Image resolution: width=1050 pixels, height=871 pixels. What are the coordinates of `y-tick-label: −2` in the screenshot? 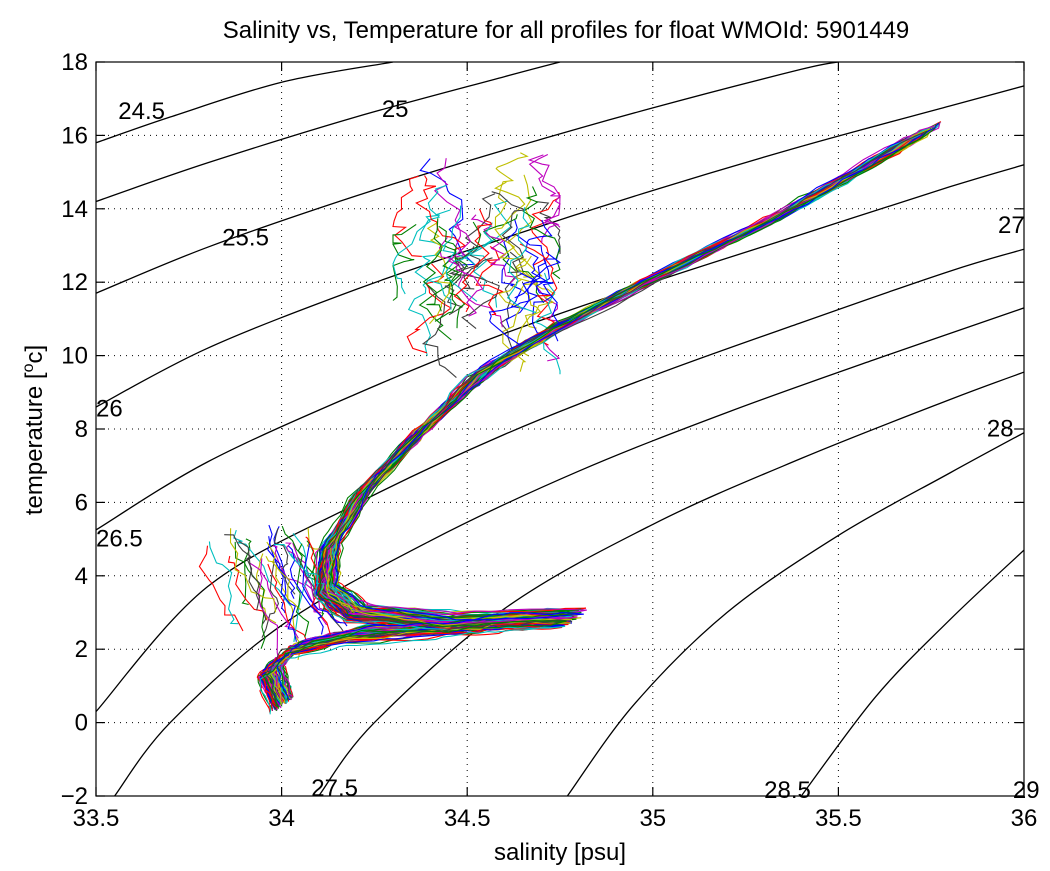 It's located at (74, 796).